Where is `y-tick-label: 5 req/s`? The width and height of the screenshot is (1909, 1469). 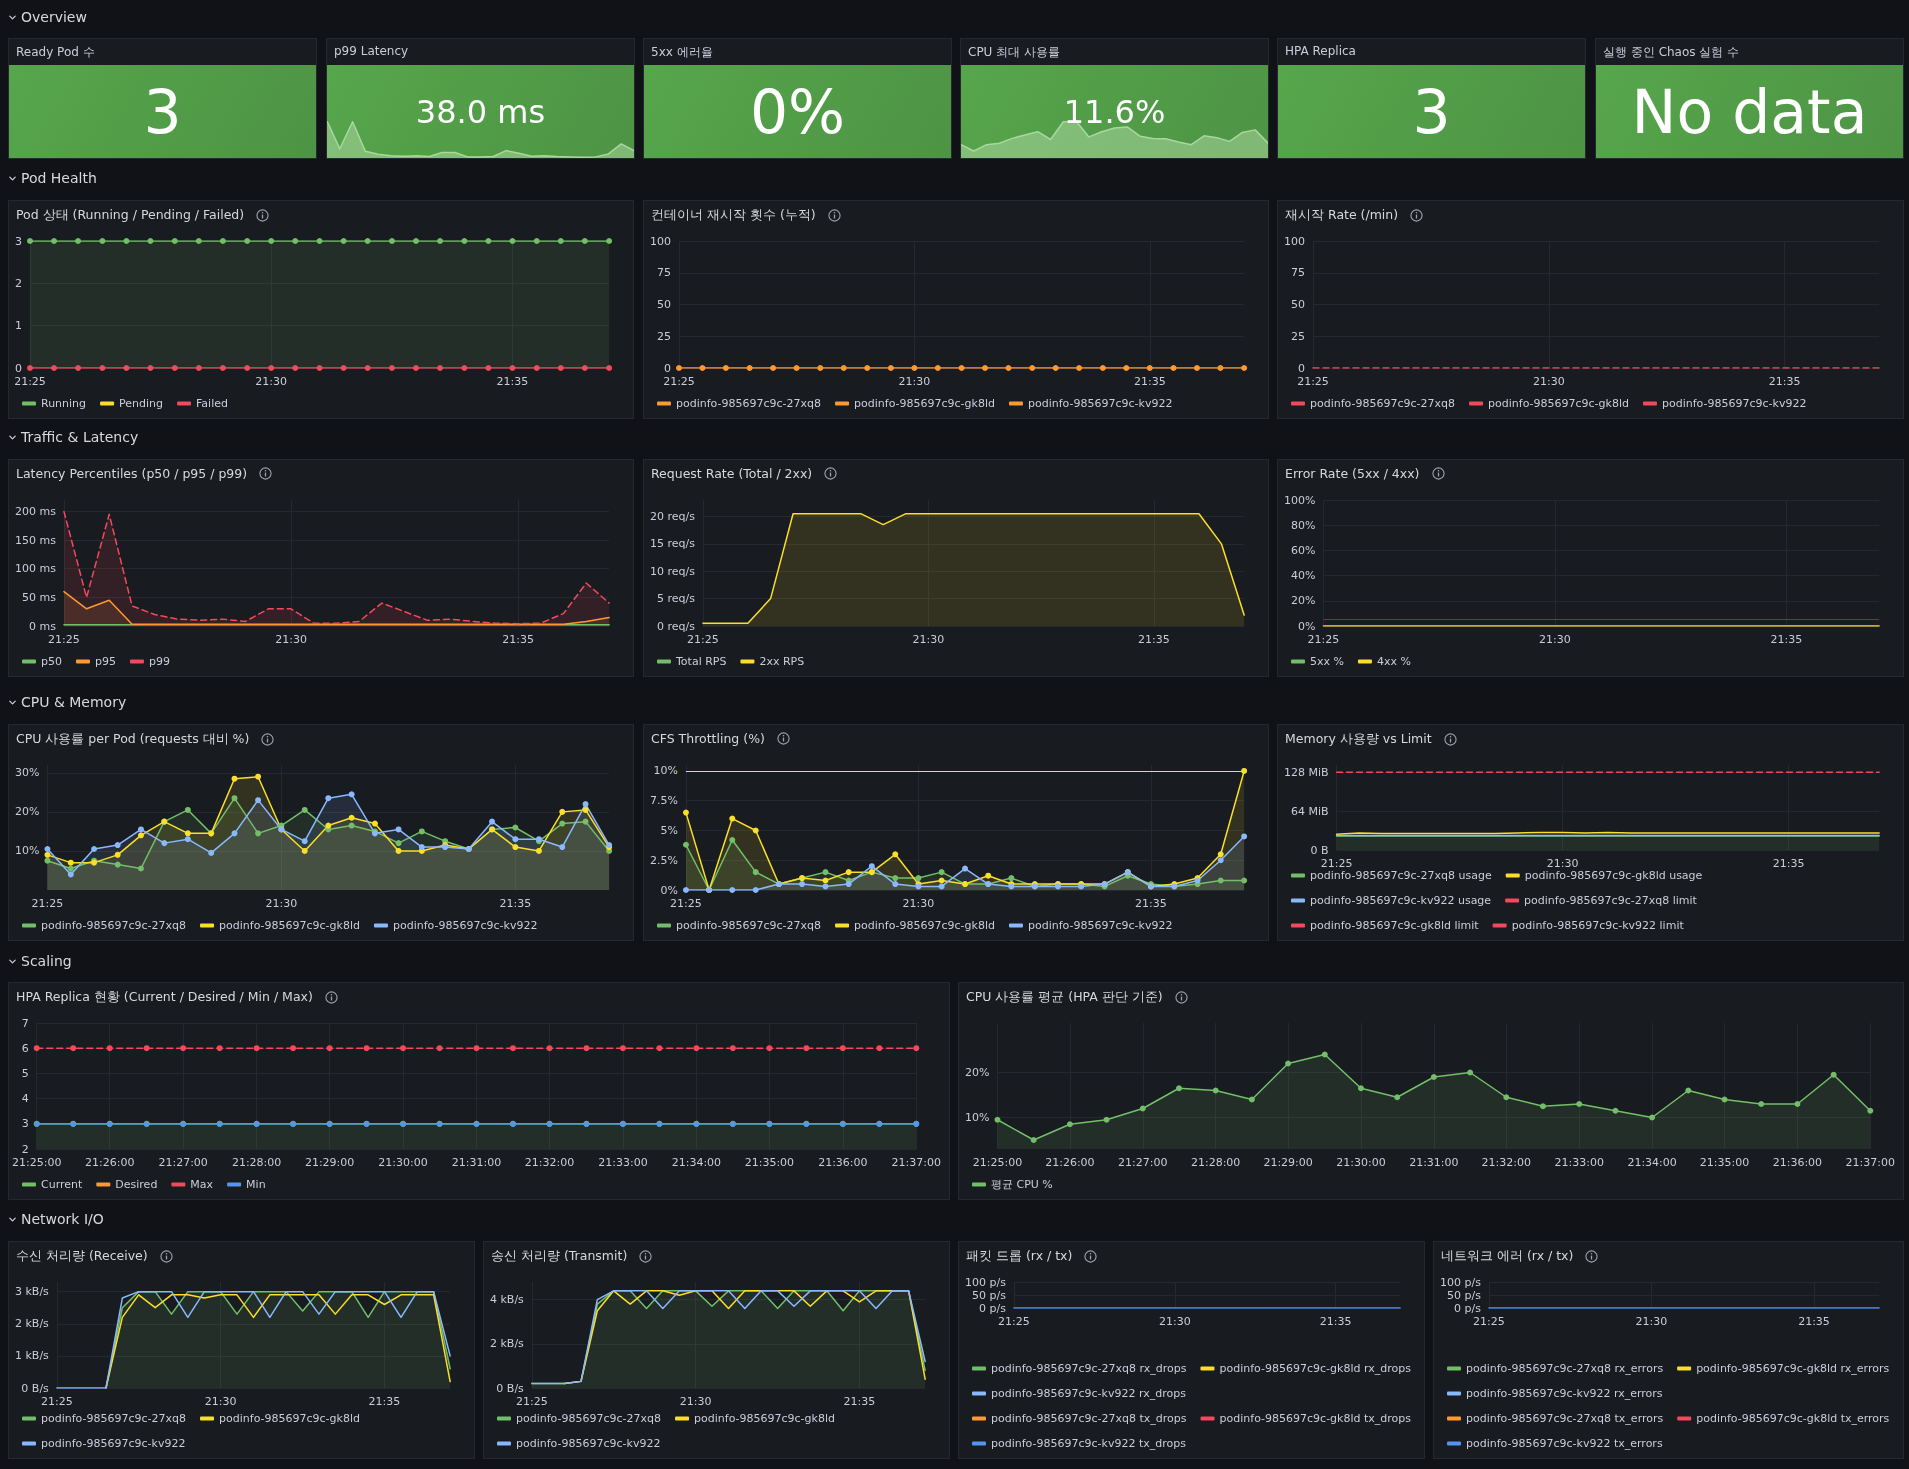
y-tick-label: 5 req/s is located at coordinates (676, 599).